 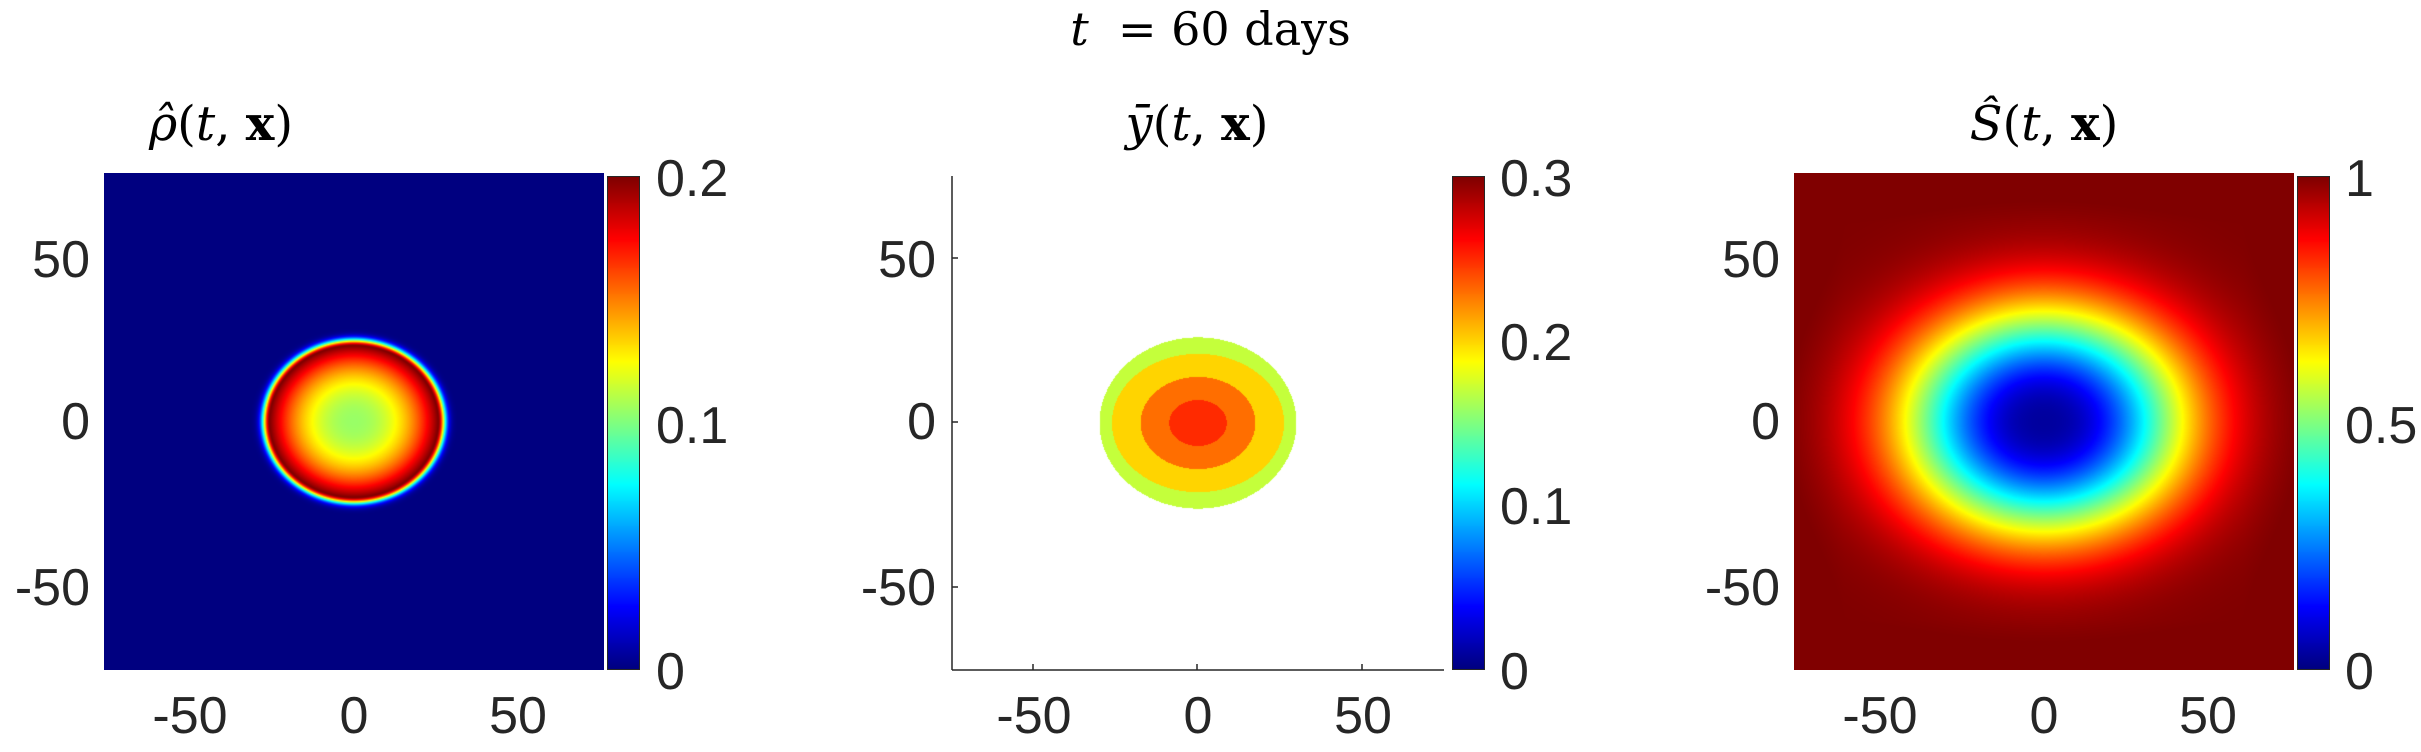 What do you see at coordinates (1536, 343) in the screenshot?
I see `p2-cb-02: 0.2` at bounding box center [1536, 343].